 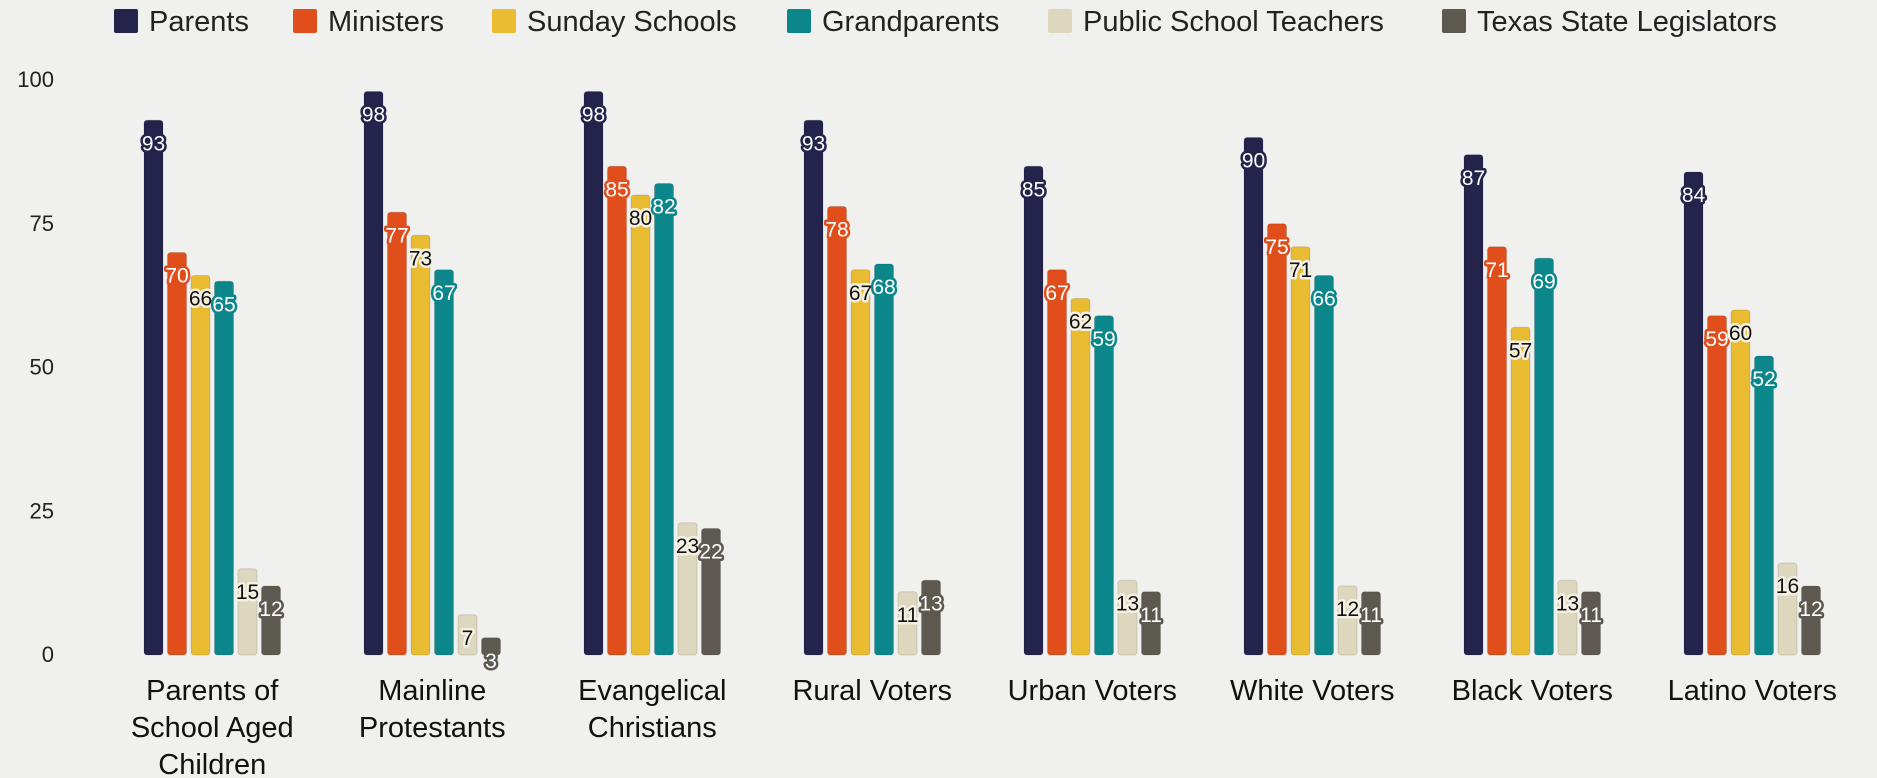 I want to click on y-axis: 0 25 50 75 100, so click(x=35, y=367).